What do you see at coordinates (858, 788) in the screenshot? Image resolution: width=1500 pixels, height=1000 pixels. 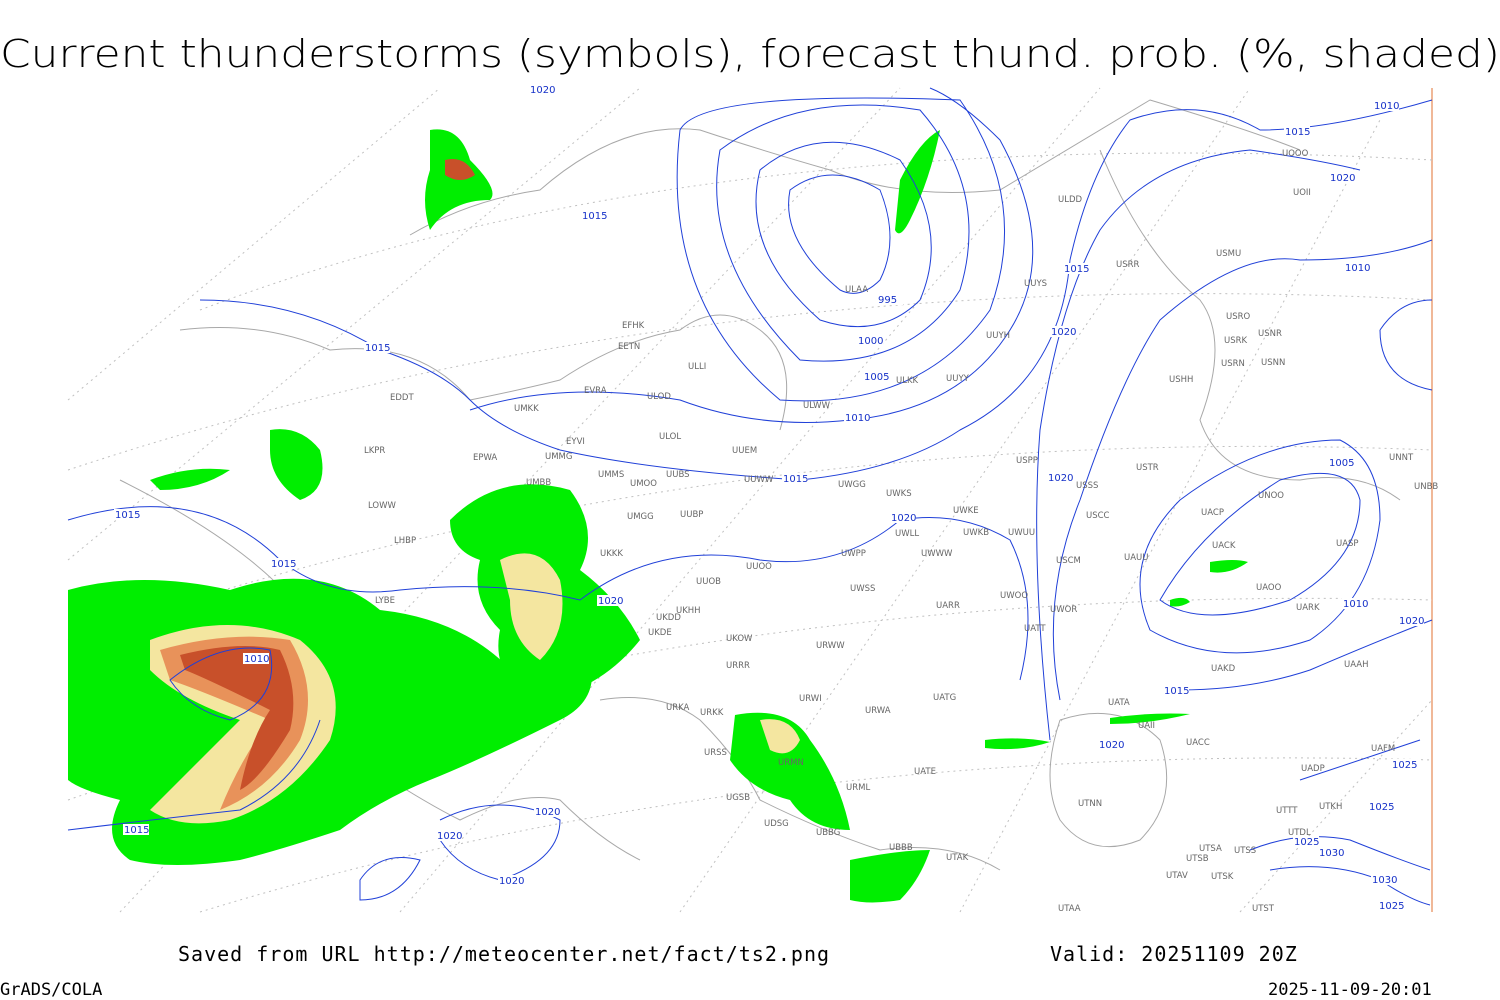 I see `station-label: URML` at bounding box center [858, 788].